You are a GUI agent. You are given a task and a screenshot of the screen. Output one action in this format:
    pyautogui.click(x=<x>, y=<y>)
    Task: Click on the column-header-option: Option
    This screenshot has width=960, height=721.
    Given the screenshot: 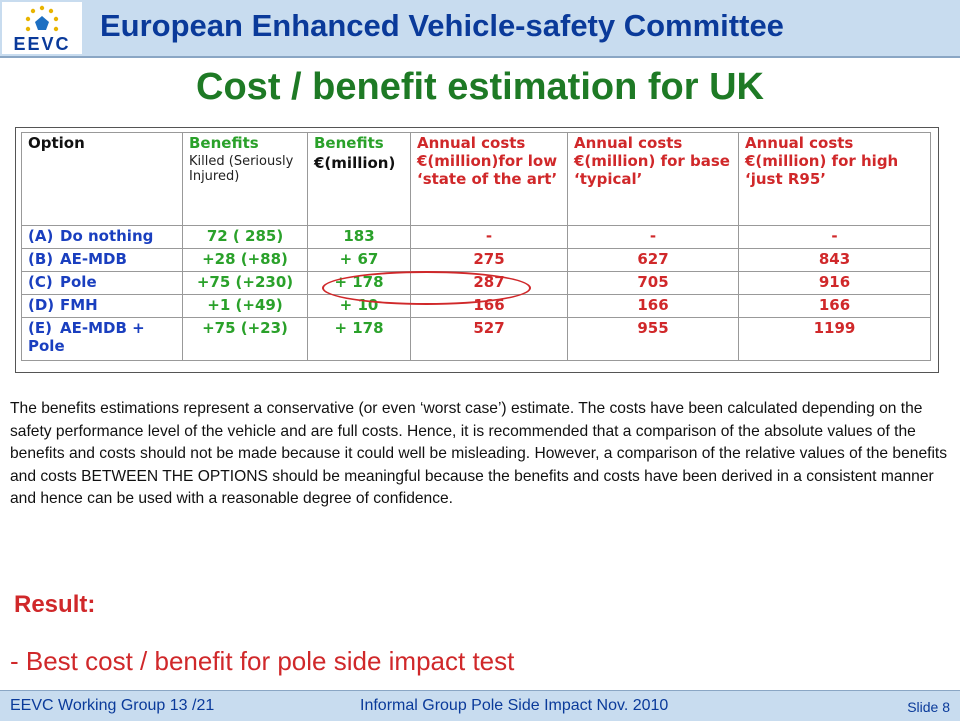 What is the action you would take?
    pyautogui.click(x=102, y=179)
    